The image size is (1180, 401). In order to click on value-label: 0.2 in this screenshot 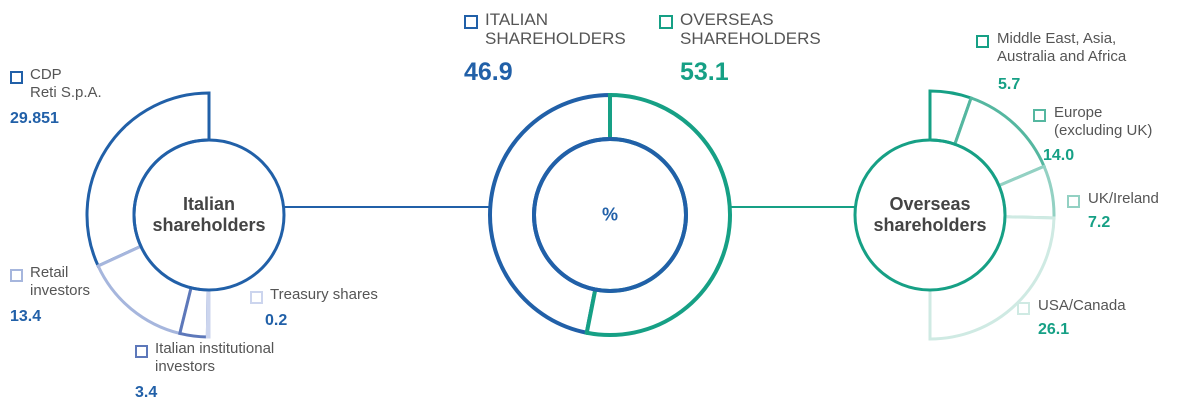, I will do `click(276, 320)`.